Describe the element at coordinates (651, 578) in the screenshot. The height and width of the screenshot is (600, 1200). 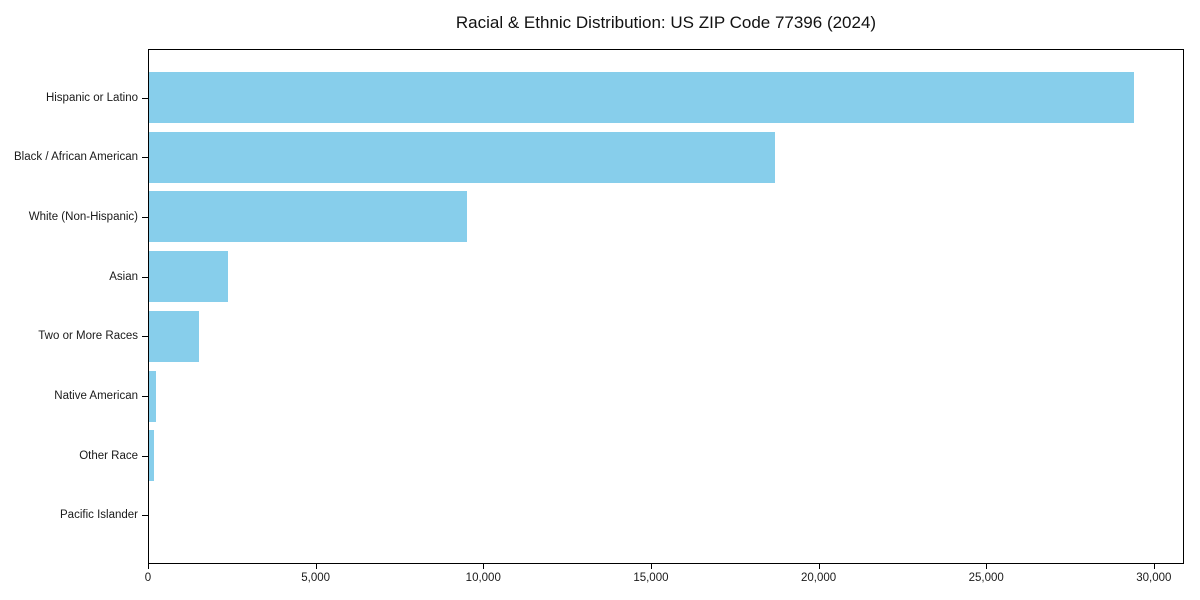
I see `x-axis-tick-label: 15,000` at that location.